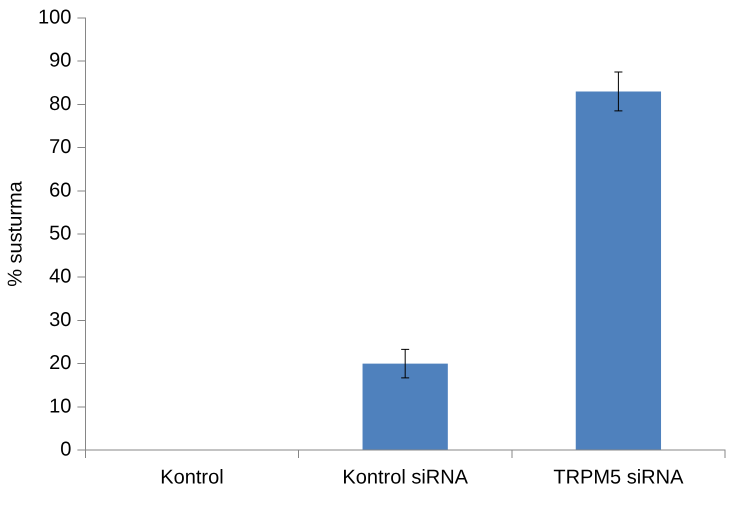  I want to click on x-tick-label: TRPM5 siRNA, so click(618, 477).